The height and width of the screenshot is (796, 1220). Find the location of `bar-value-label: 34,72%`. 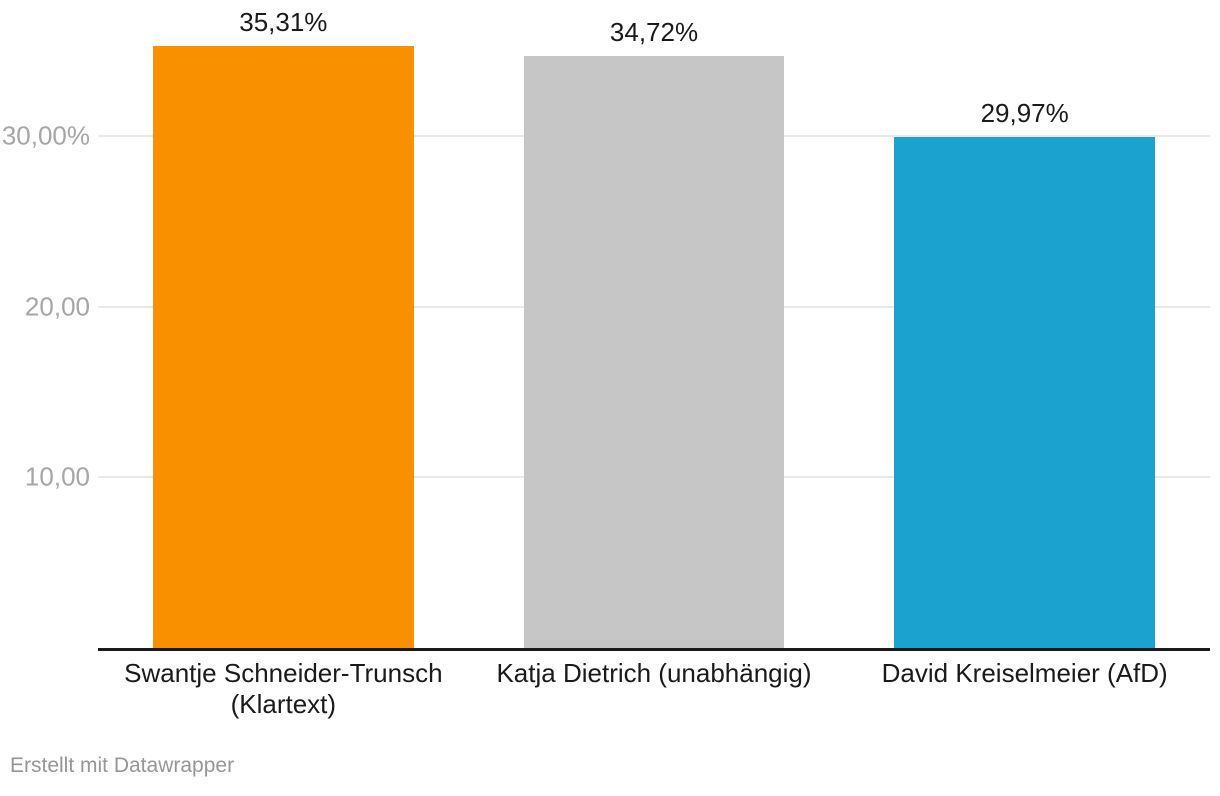

bar-value-label: 34,72% is located at coordinates (654, 31).